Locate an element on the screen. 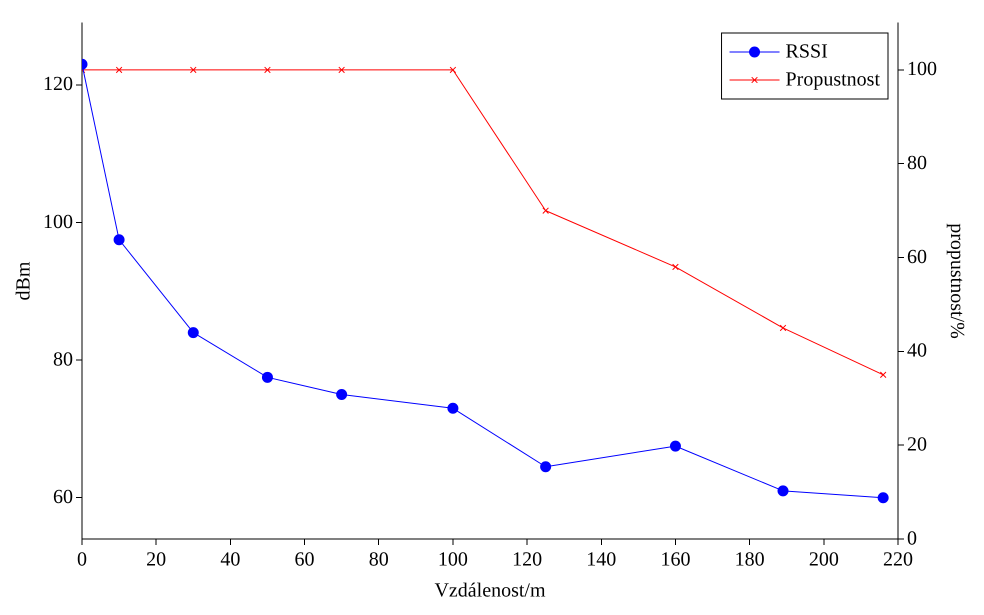 This screenshot has width=984, height=615. x-tick-label: 20 is located at coordinates (156, 559).